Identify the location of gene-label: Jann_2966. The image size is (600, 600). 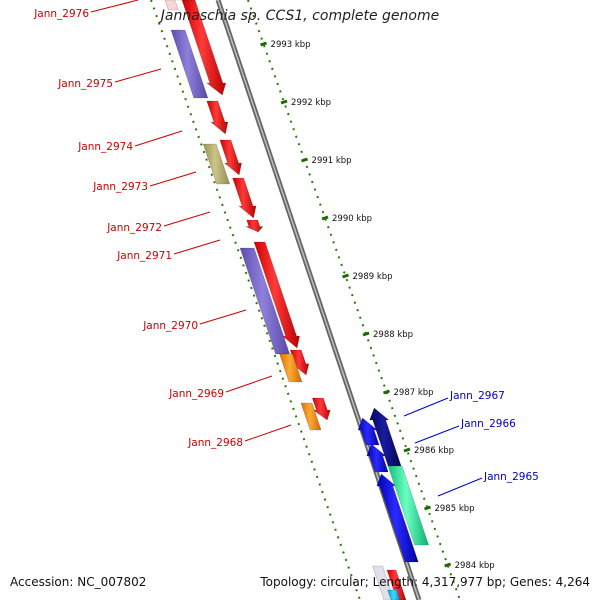
(488, 424).